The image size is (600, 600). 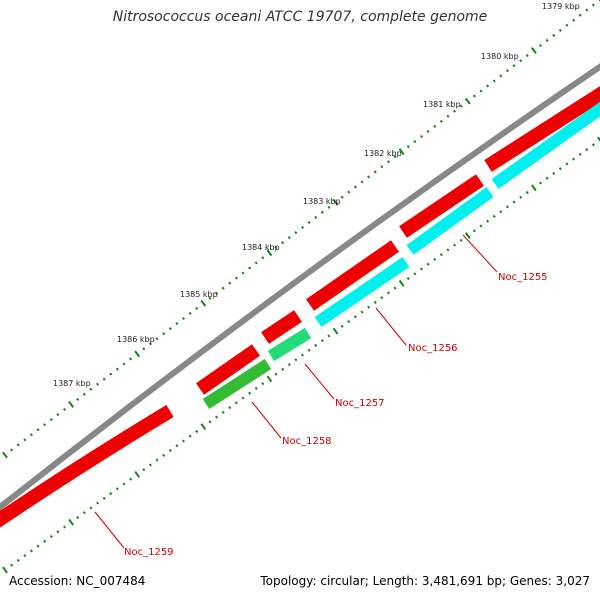 I want to click on gene-noc-1258-arrow, so click(x=237, y=384).